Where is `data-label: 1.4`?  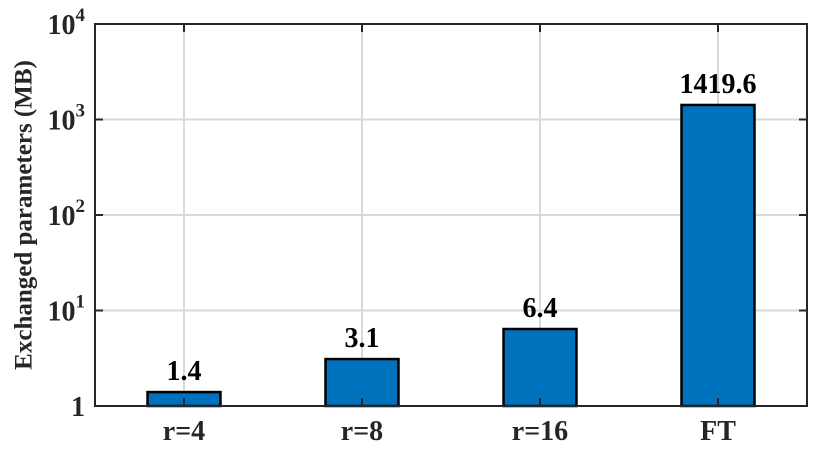 data-label: 1.4 is located at coordinates (184, 371).